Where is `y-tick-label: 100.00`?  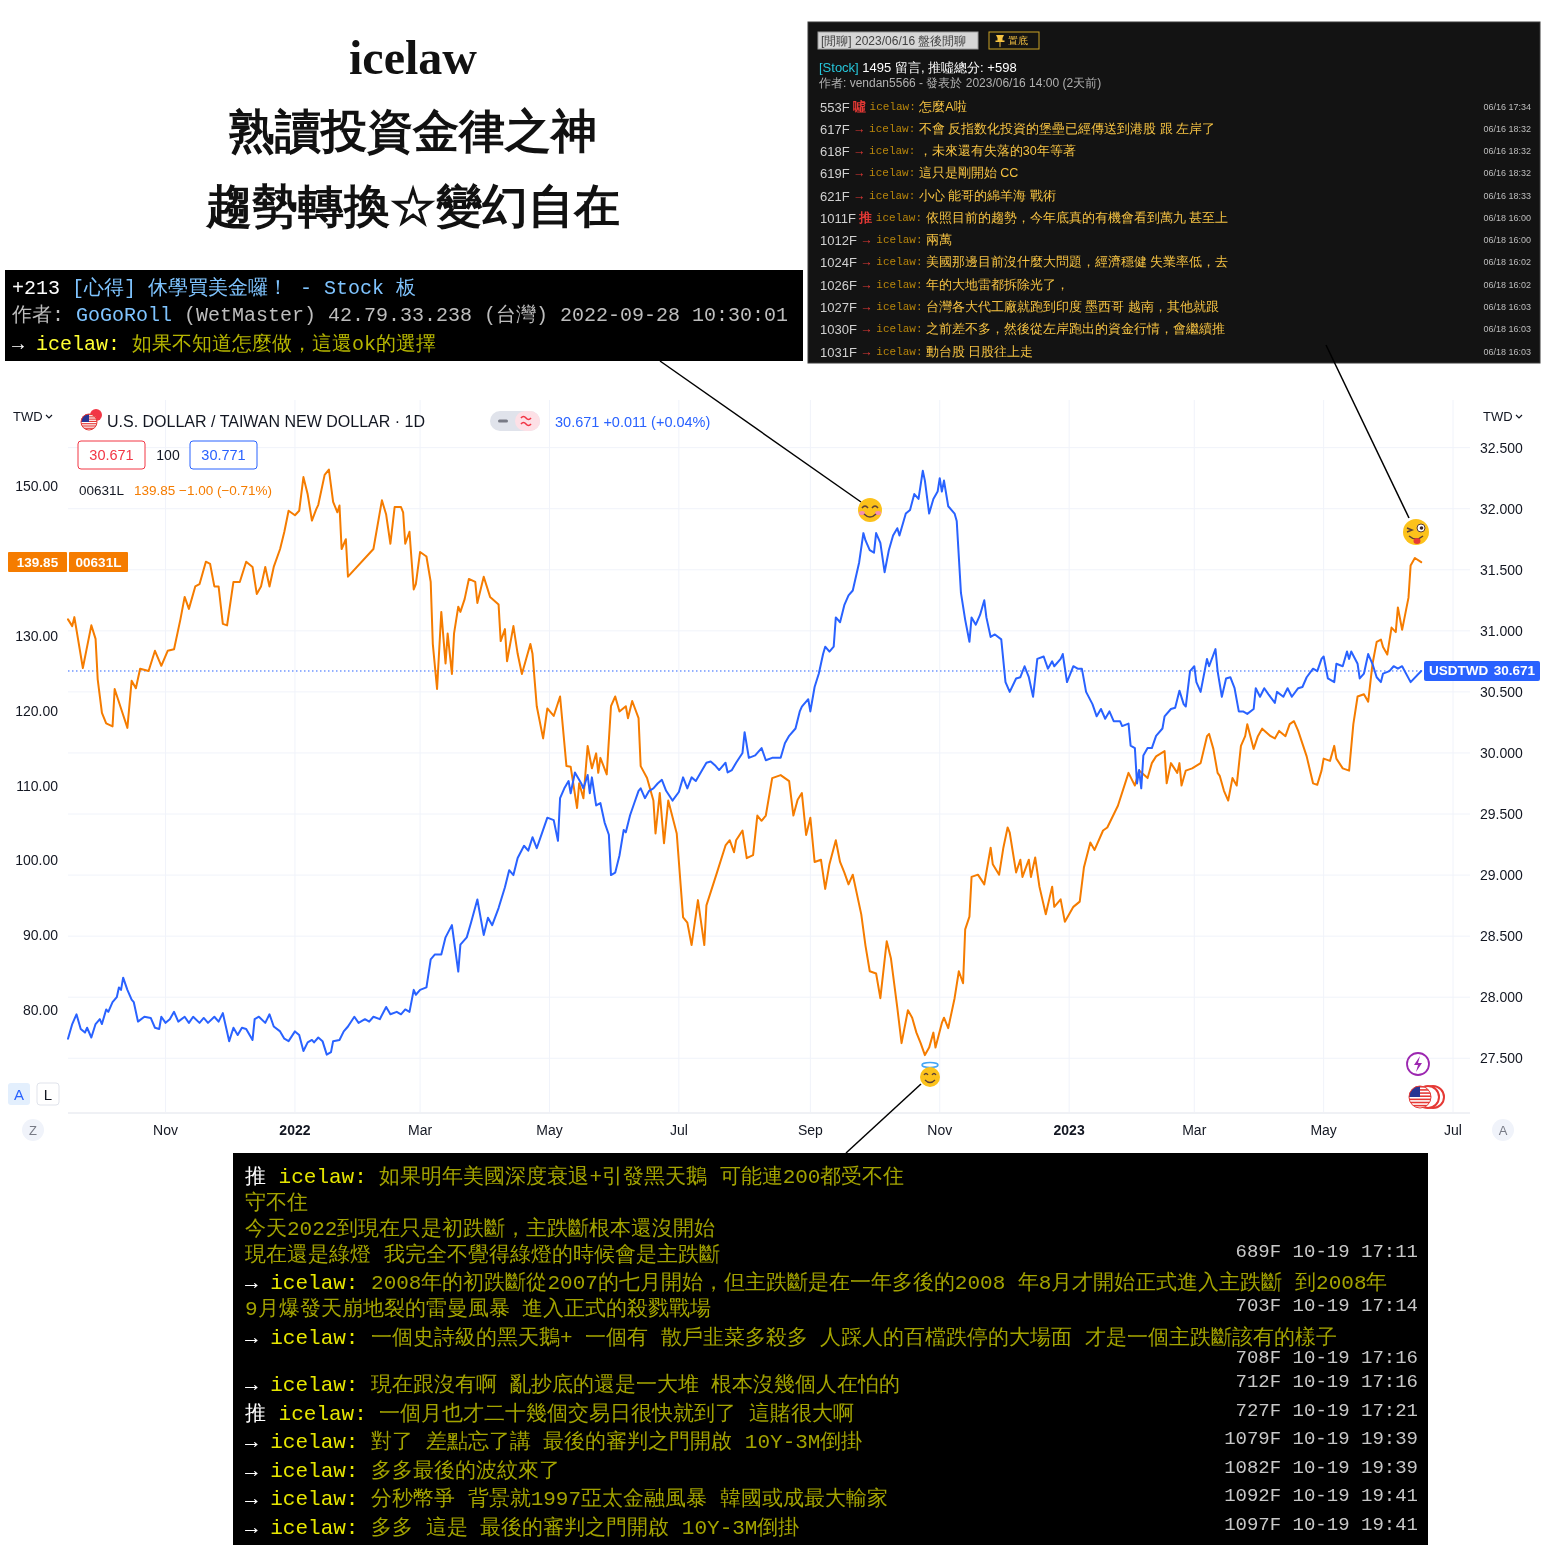 y-tick-label: 100.00 is located at coordinates (37, 860).